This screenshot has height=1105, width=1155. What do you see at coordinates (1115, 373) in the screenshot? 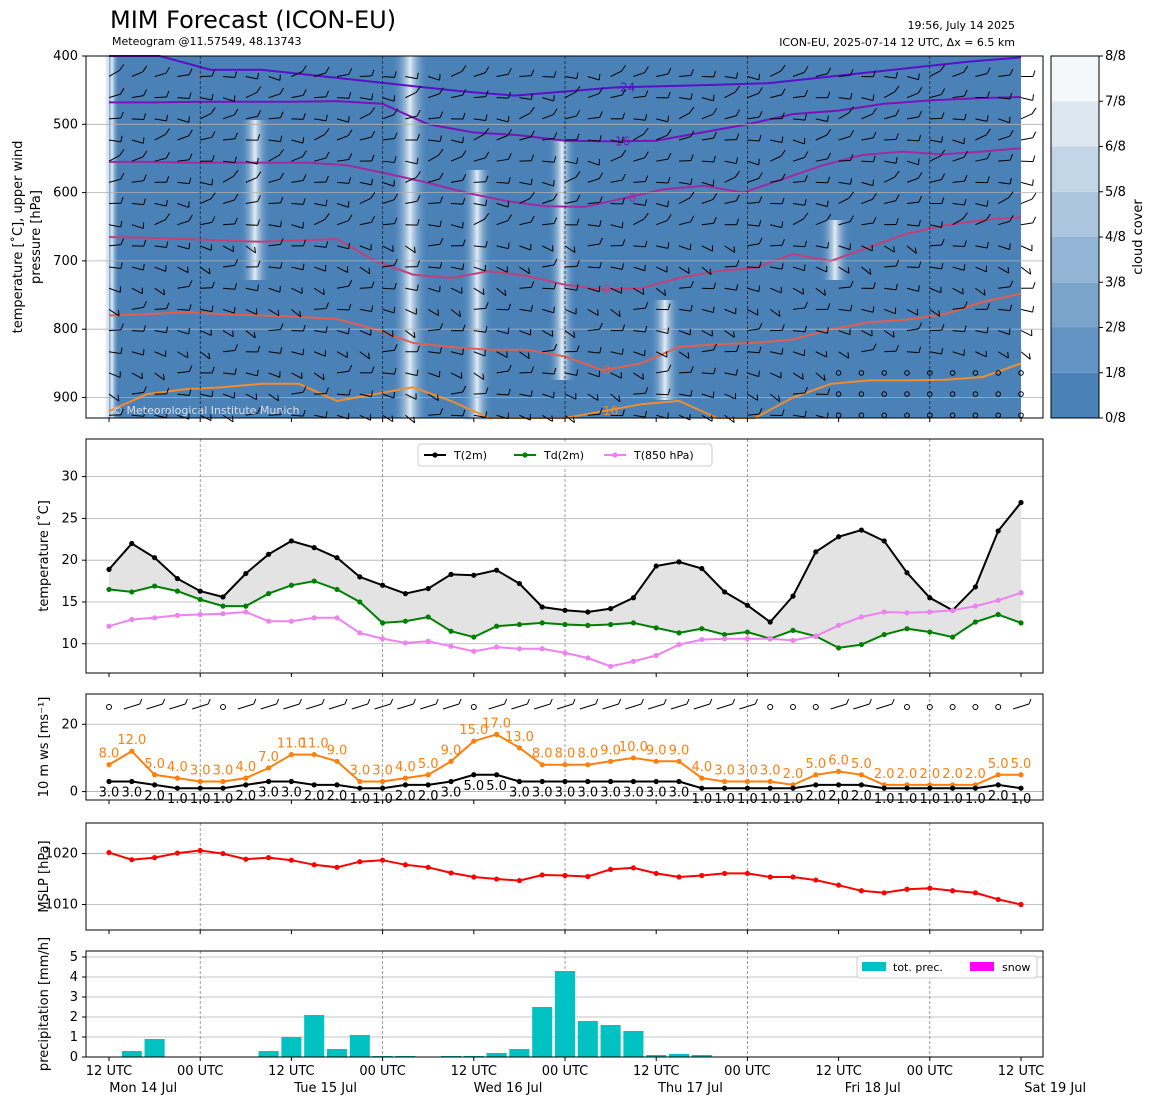
I see `colorbar-tick-label: 1/8` at bounding box center [1115, 373].